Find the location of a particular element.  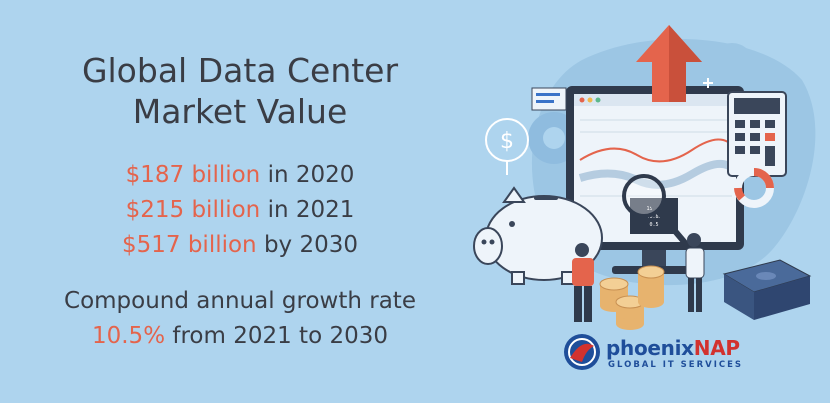

cagr-suffix: from 2021 to 2030 is located at coordinates (276, 336).